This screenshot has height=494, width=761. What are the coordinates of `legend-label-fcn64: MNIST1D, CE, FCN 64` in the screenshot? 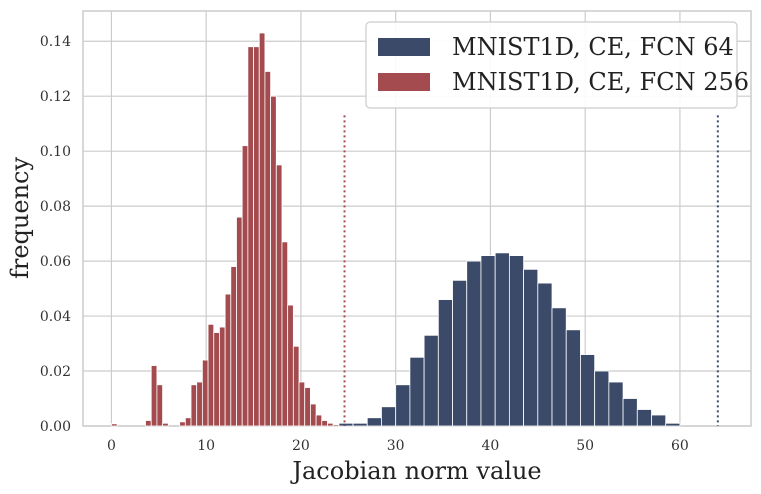 It's located at (593, 47).